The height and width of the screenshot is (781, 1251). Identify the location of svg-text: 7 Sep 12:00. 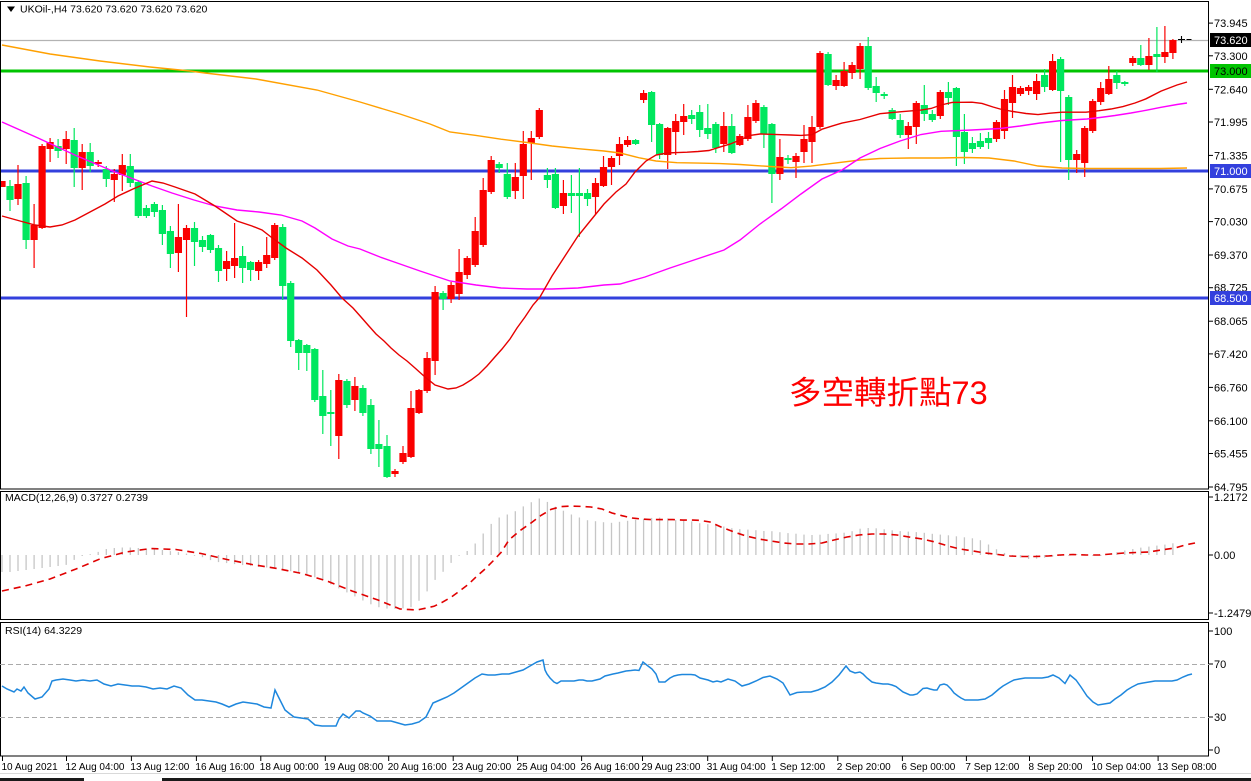
(992, 767).